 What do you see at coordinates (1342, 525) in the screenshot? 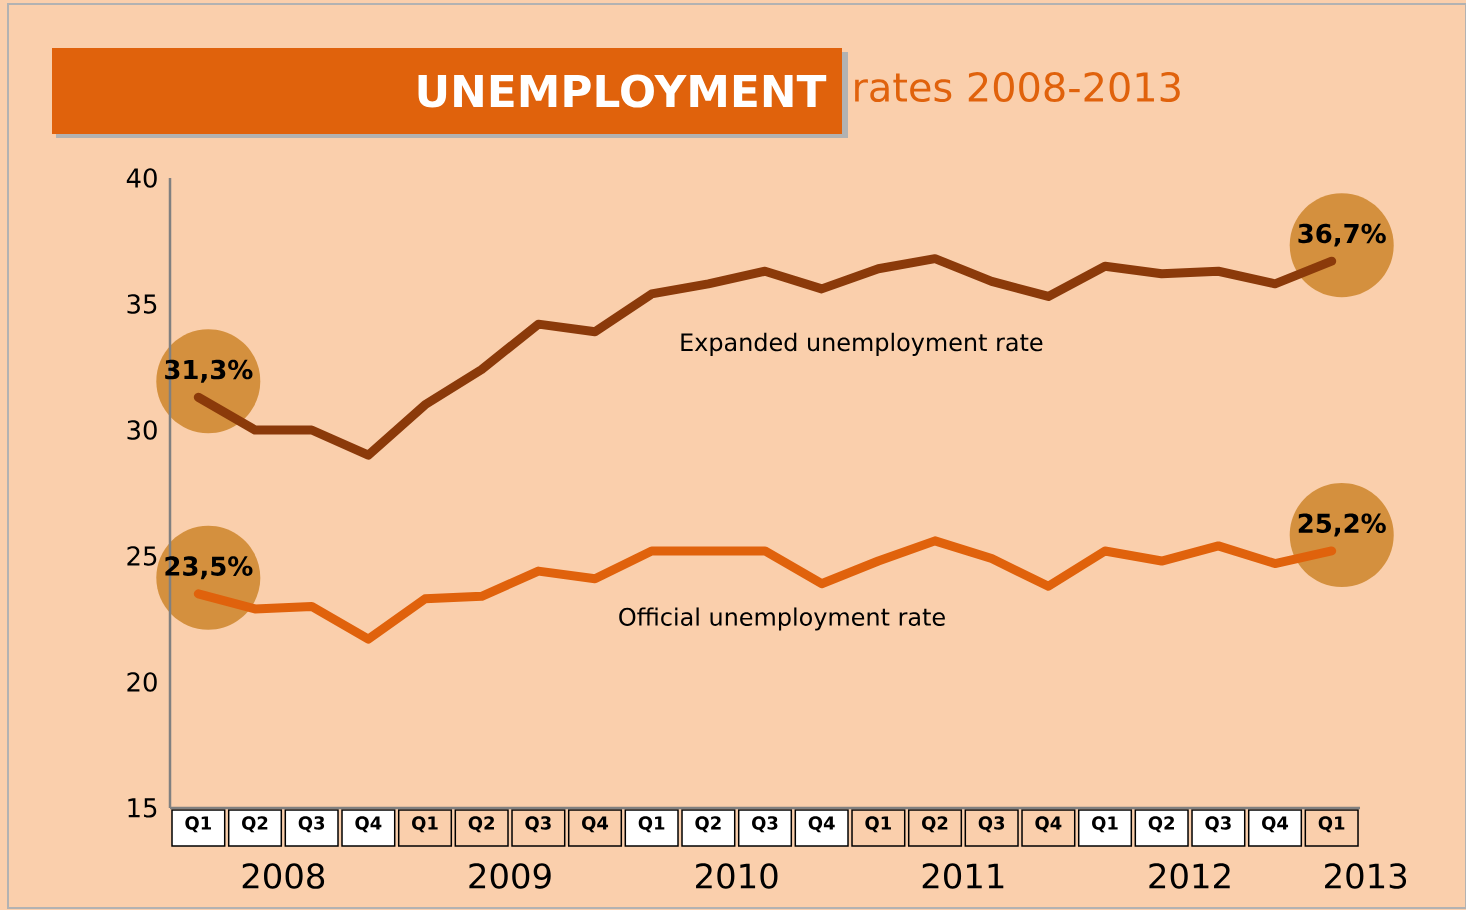
I see `data-label: 25,2%` at bounding box center [1342, 525].